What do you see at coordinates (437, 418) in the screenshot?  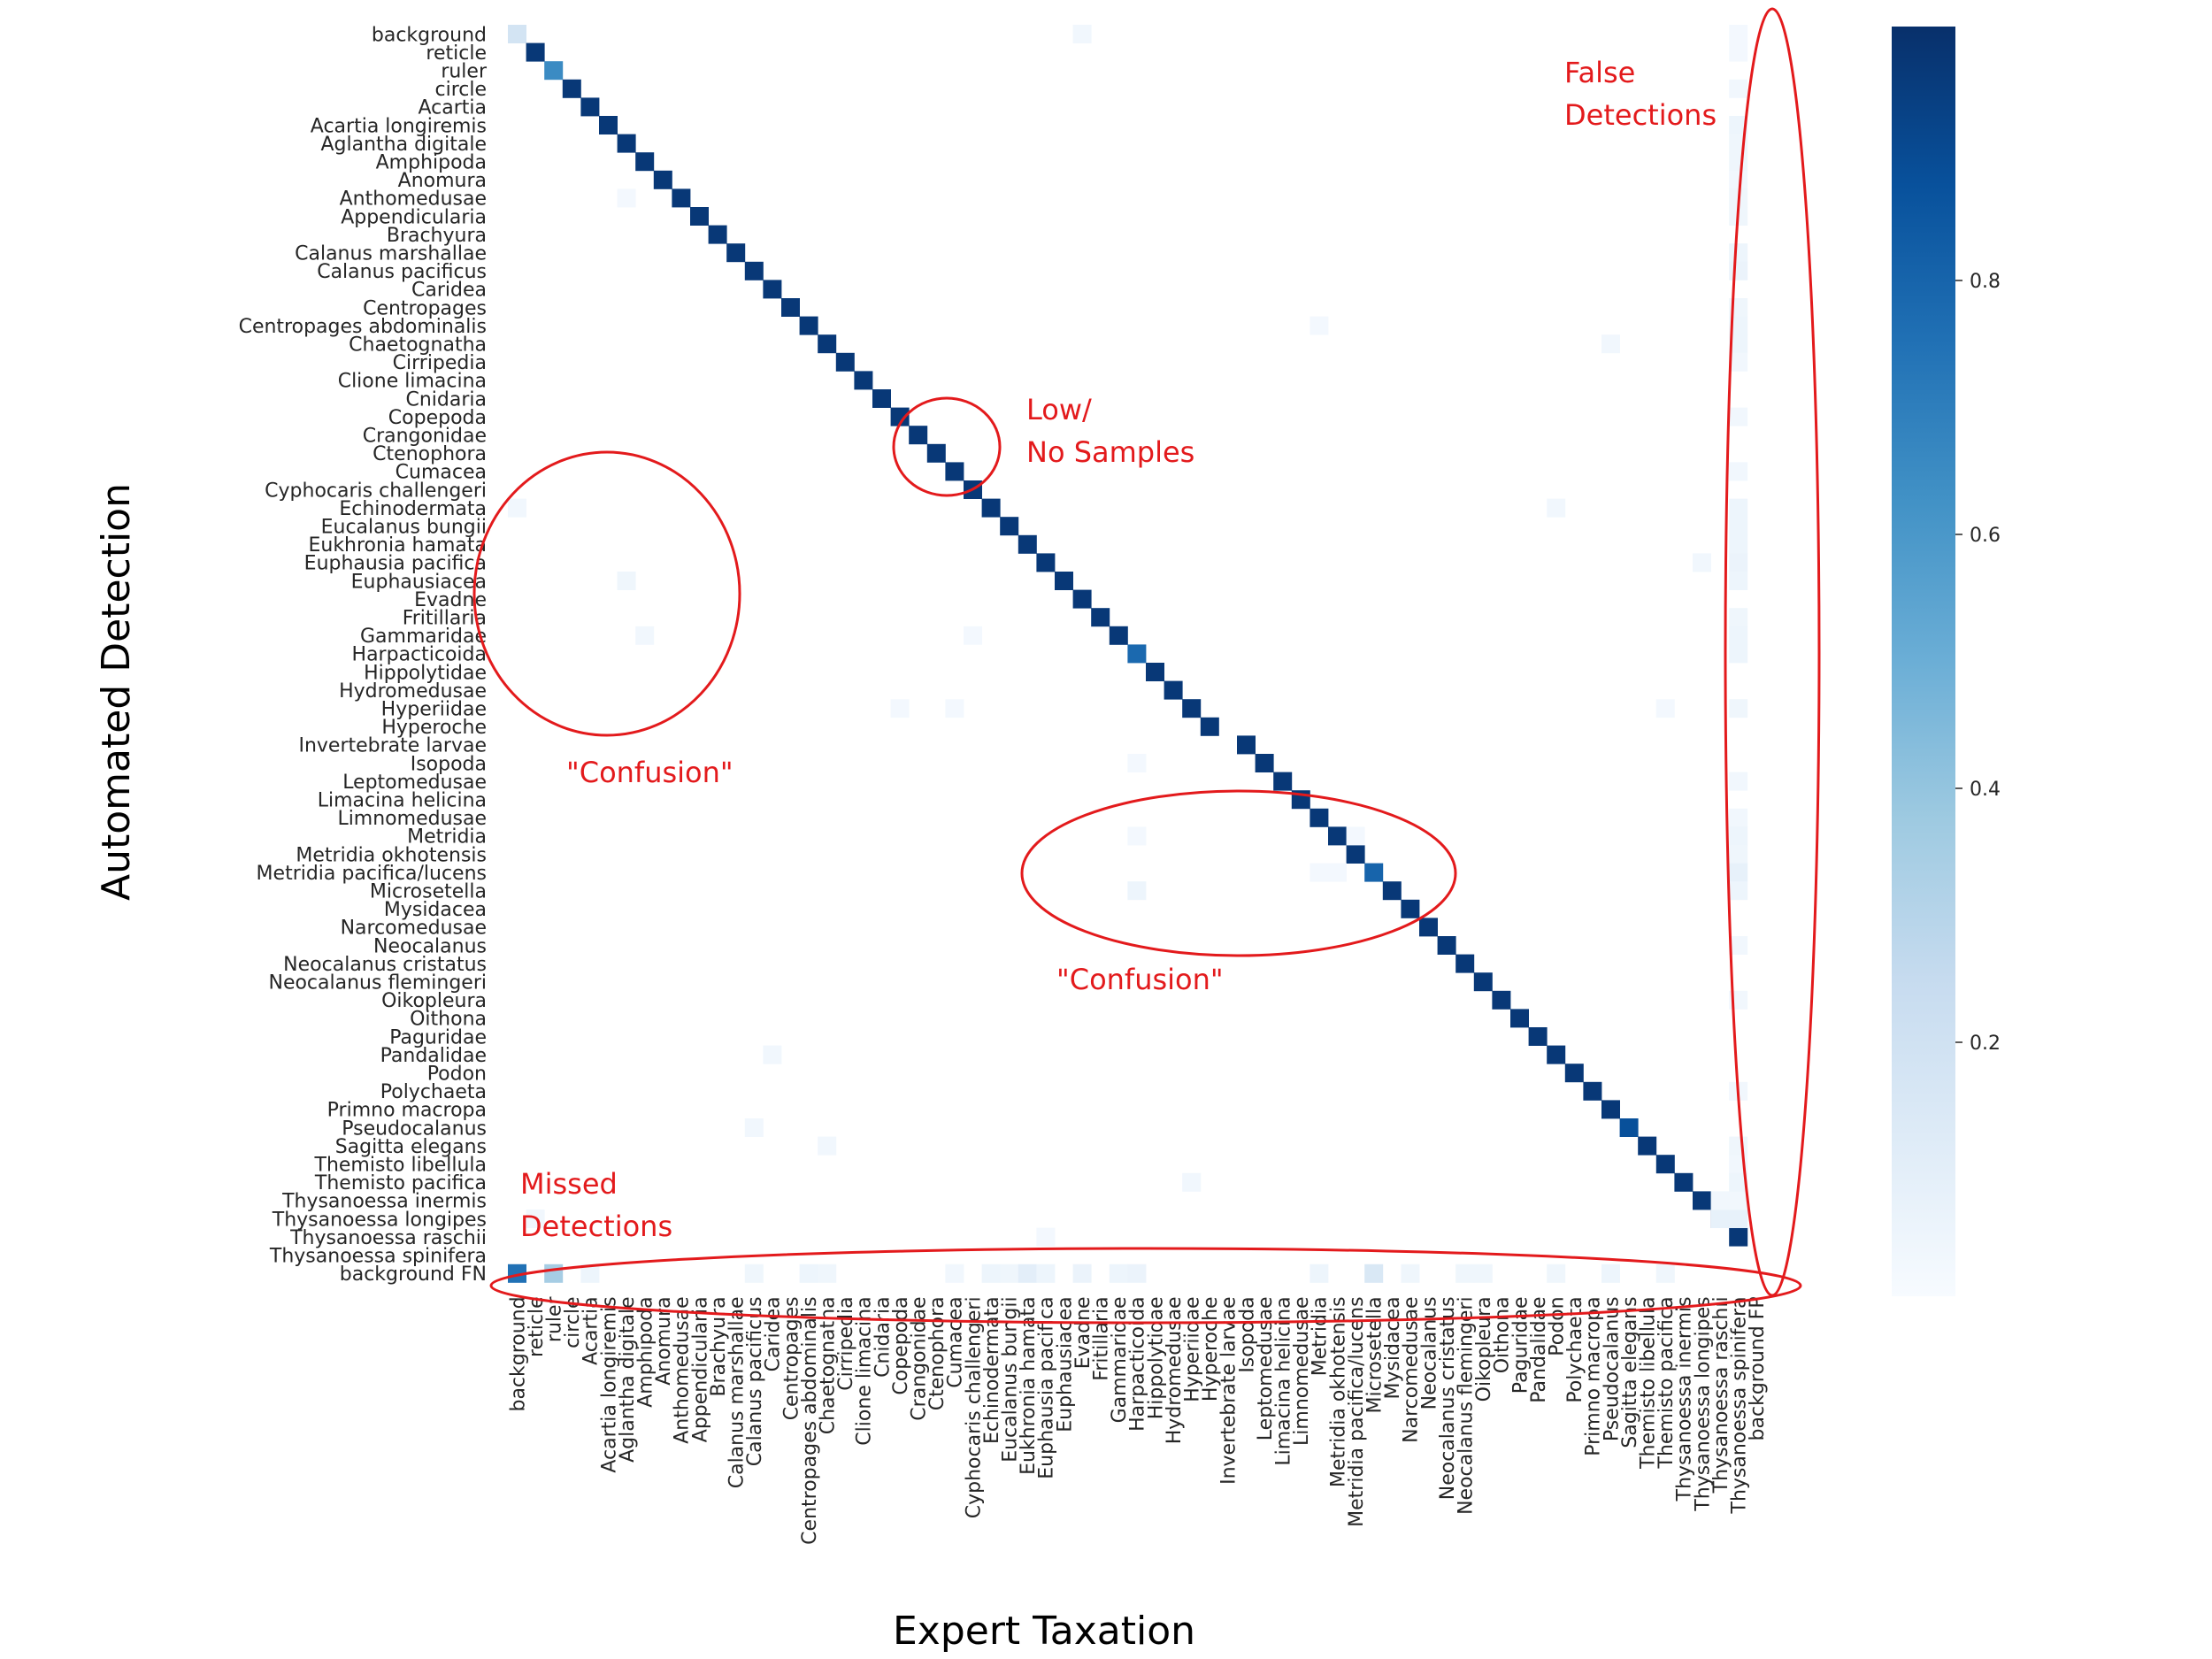 I see `y-tick-label: Copepoda` at bounding box center [437, 418].